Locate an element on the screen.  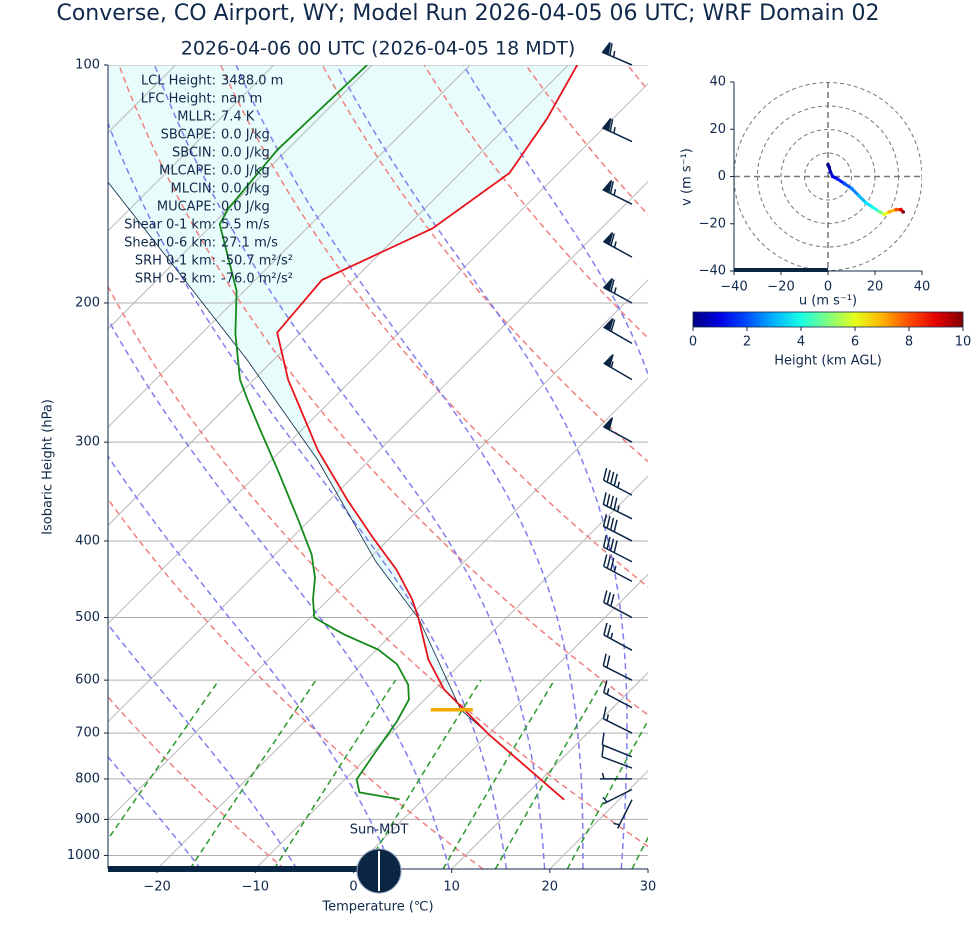
y-tick-label: 200 is located at coordinates (87, 302).